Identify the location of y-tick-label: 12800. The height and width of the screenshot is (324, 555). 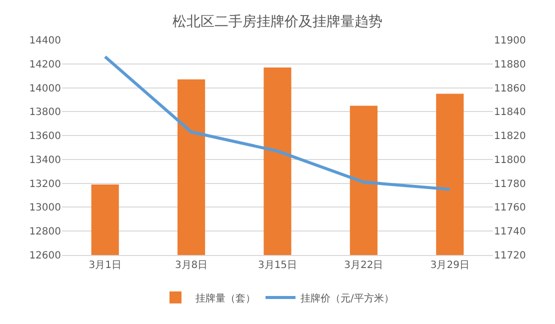
(45, 232).